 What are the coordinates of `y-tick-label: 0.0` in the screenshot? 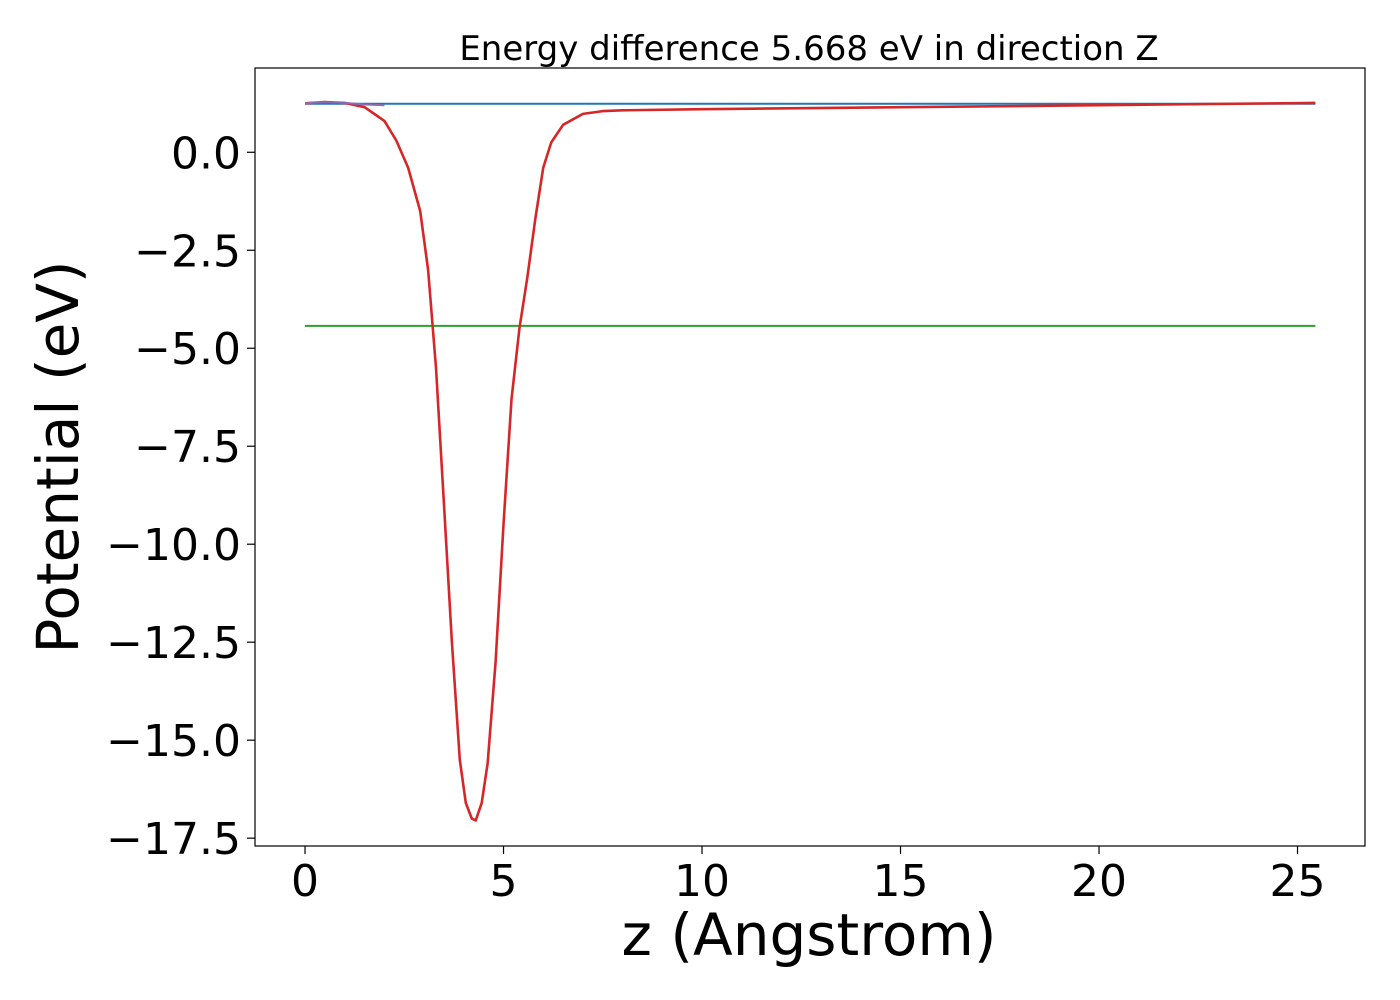 It's located at (206, 153).